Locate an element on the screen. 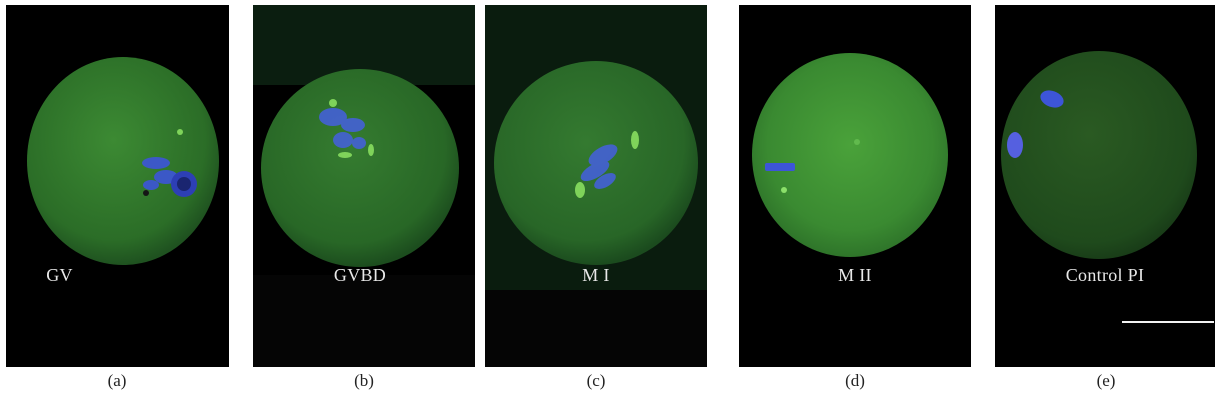 The image size is (1215, 408). spindle-fragments is located at coordinates (351, 128).